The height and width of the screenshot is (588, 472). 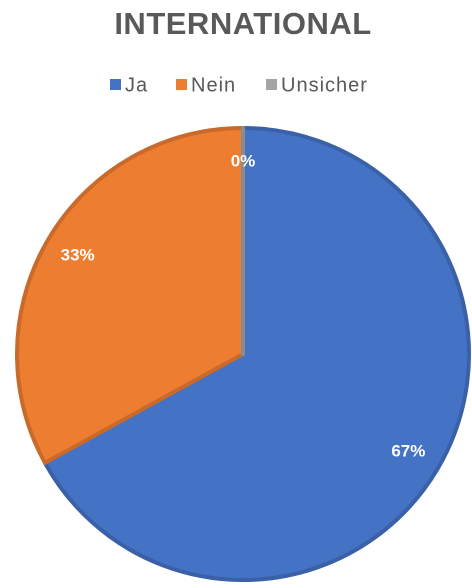 What do you see at coordinates (78, 255) in the screenshot?
I see `data-label: 33%` at bounding box center [78, 255].